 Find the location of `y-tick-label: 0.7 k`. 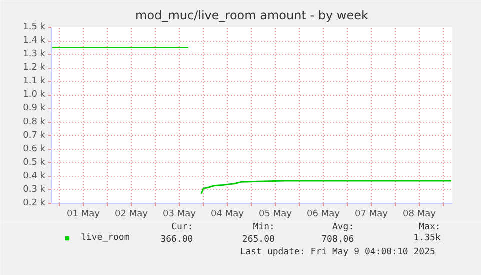

y-tick-label: 0.7 k is located at coordinates (34, 135).